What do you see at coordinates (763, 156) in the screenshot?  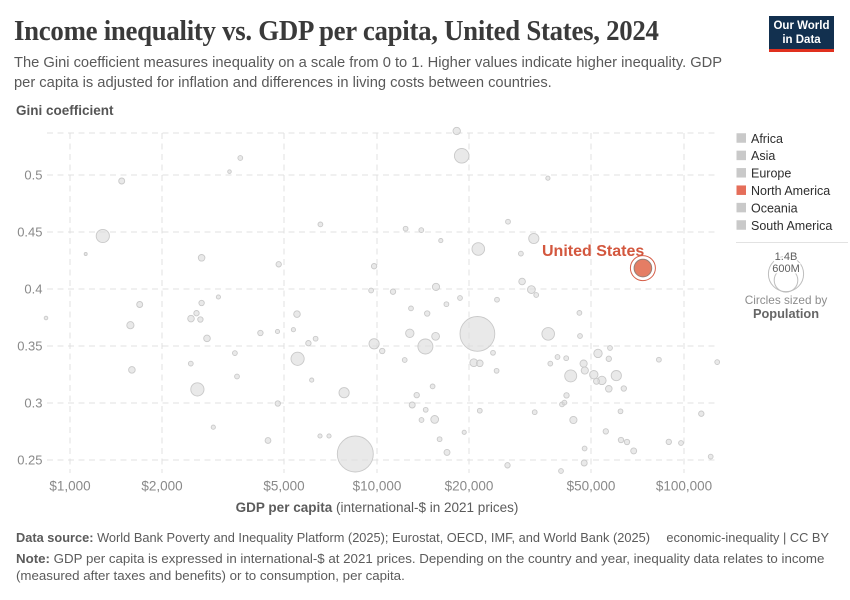 I see `svg-text: Asia` at bounding box center [763, 156].